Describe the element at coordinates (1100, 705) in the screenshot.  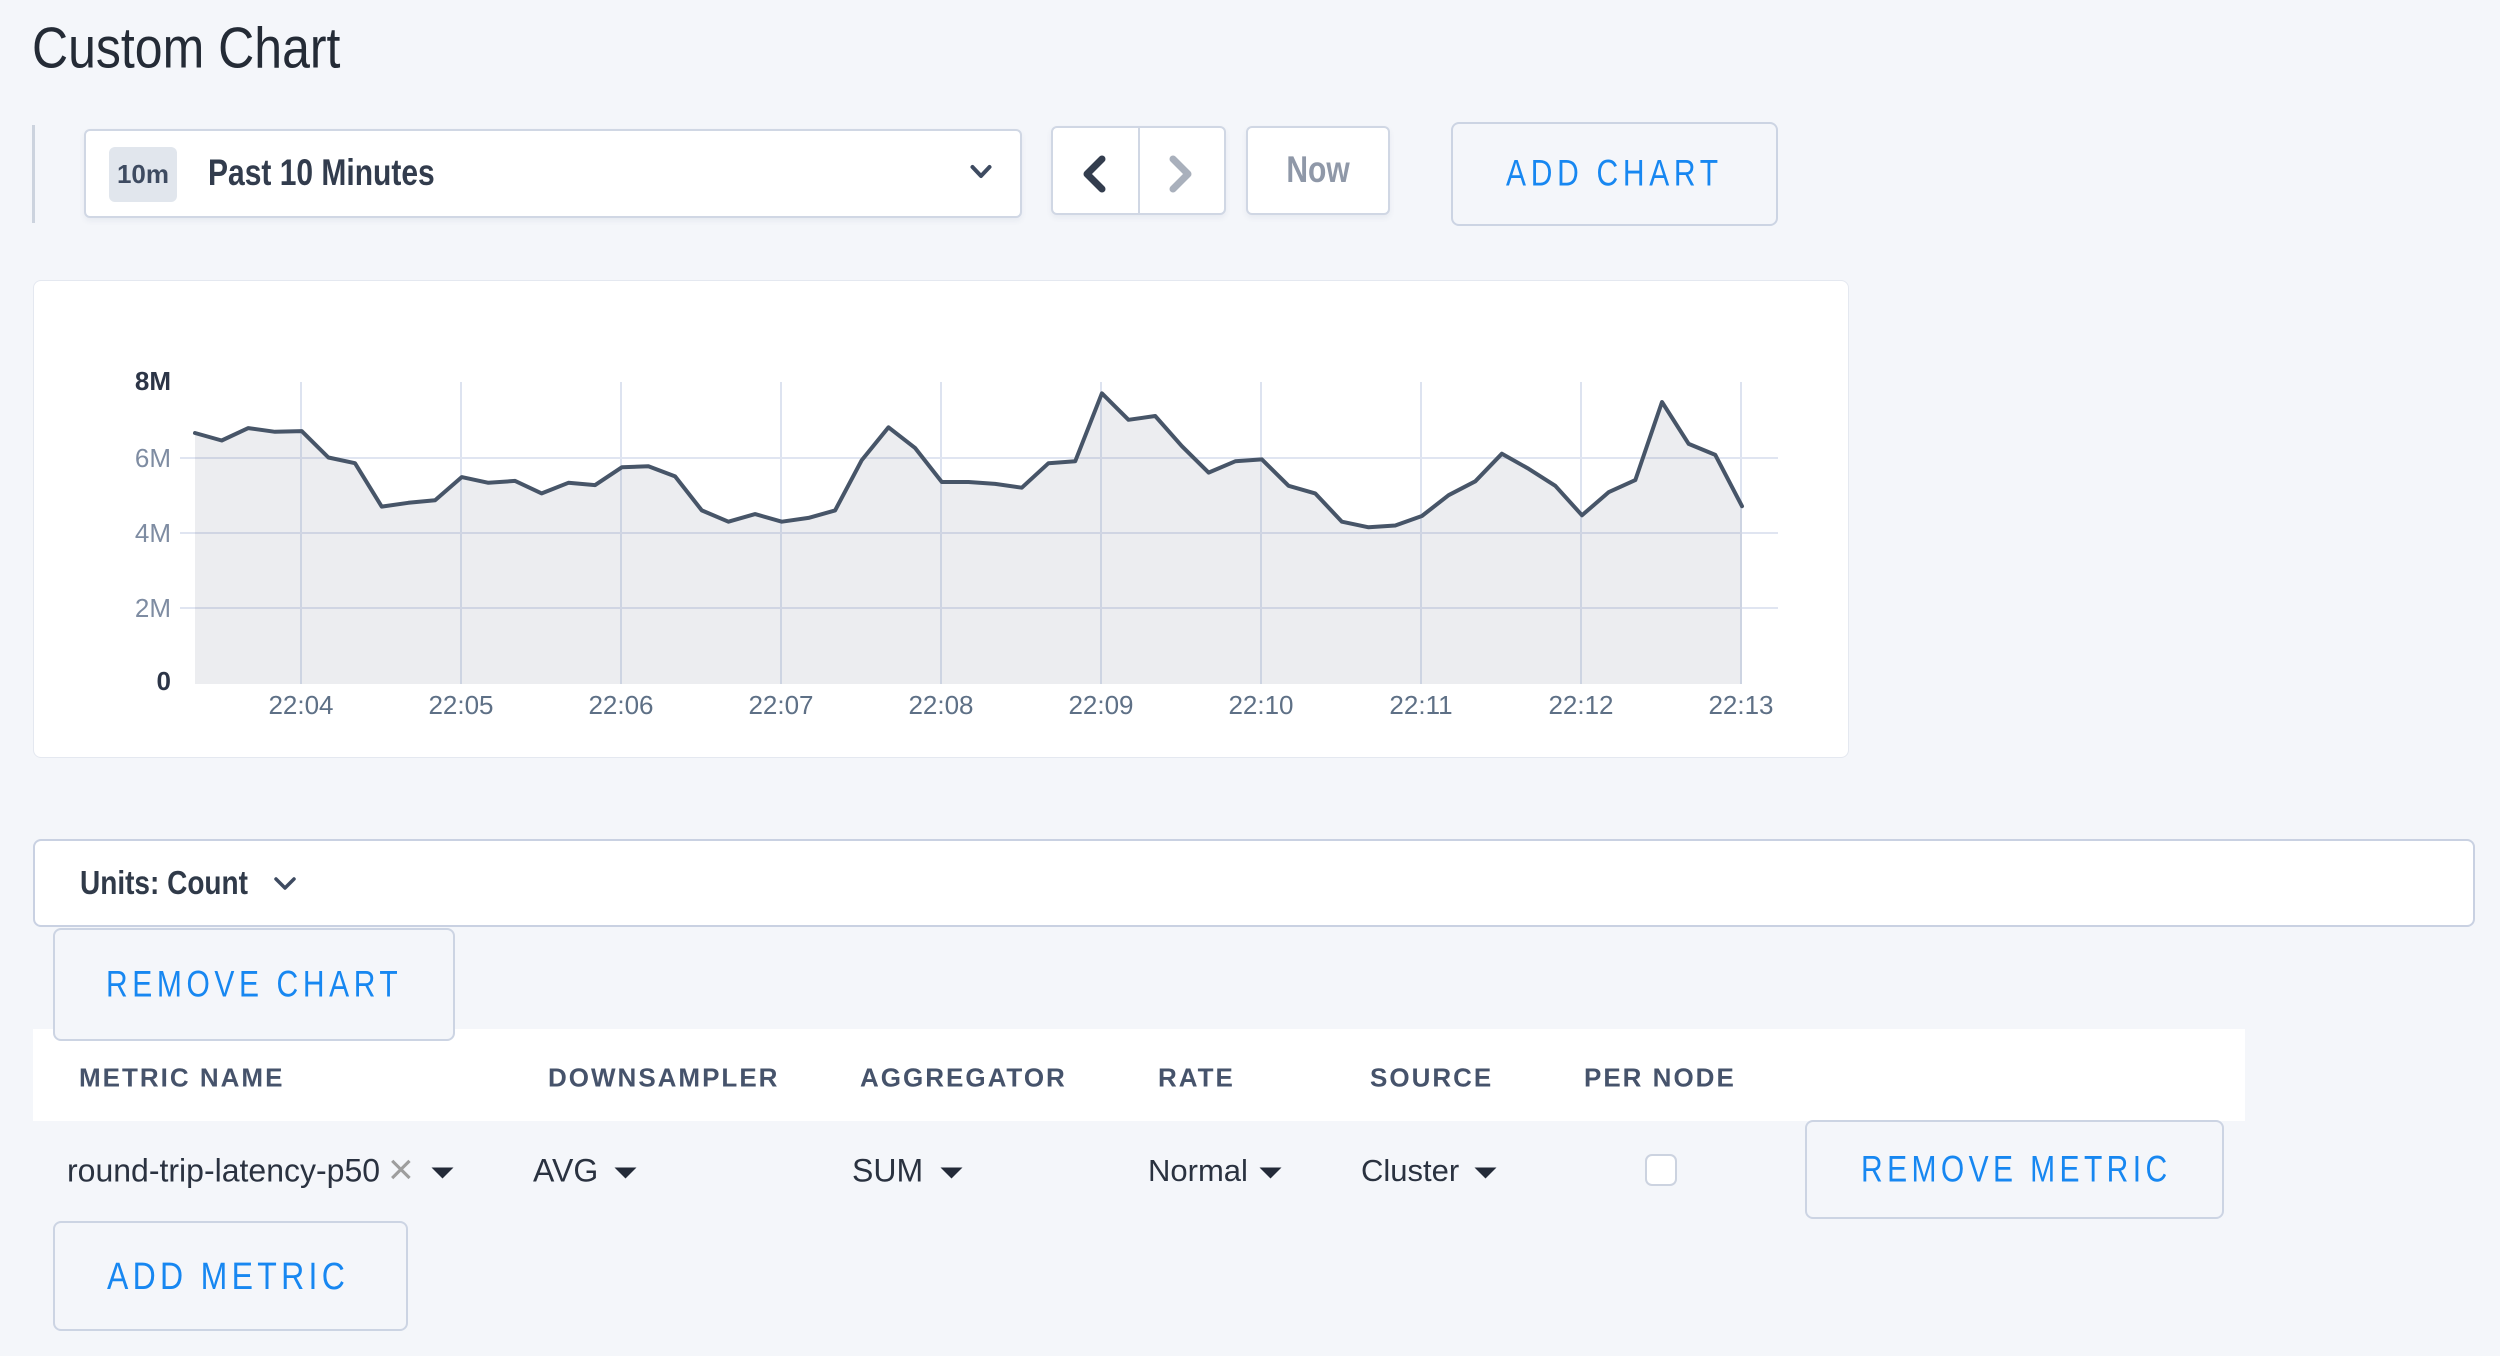
I see `svg-text: 22:09` at that location.